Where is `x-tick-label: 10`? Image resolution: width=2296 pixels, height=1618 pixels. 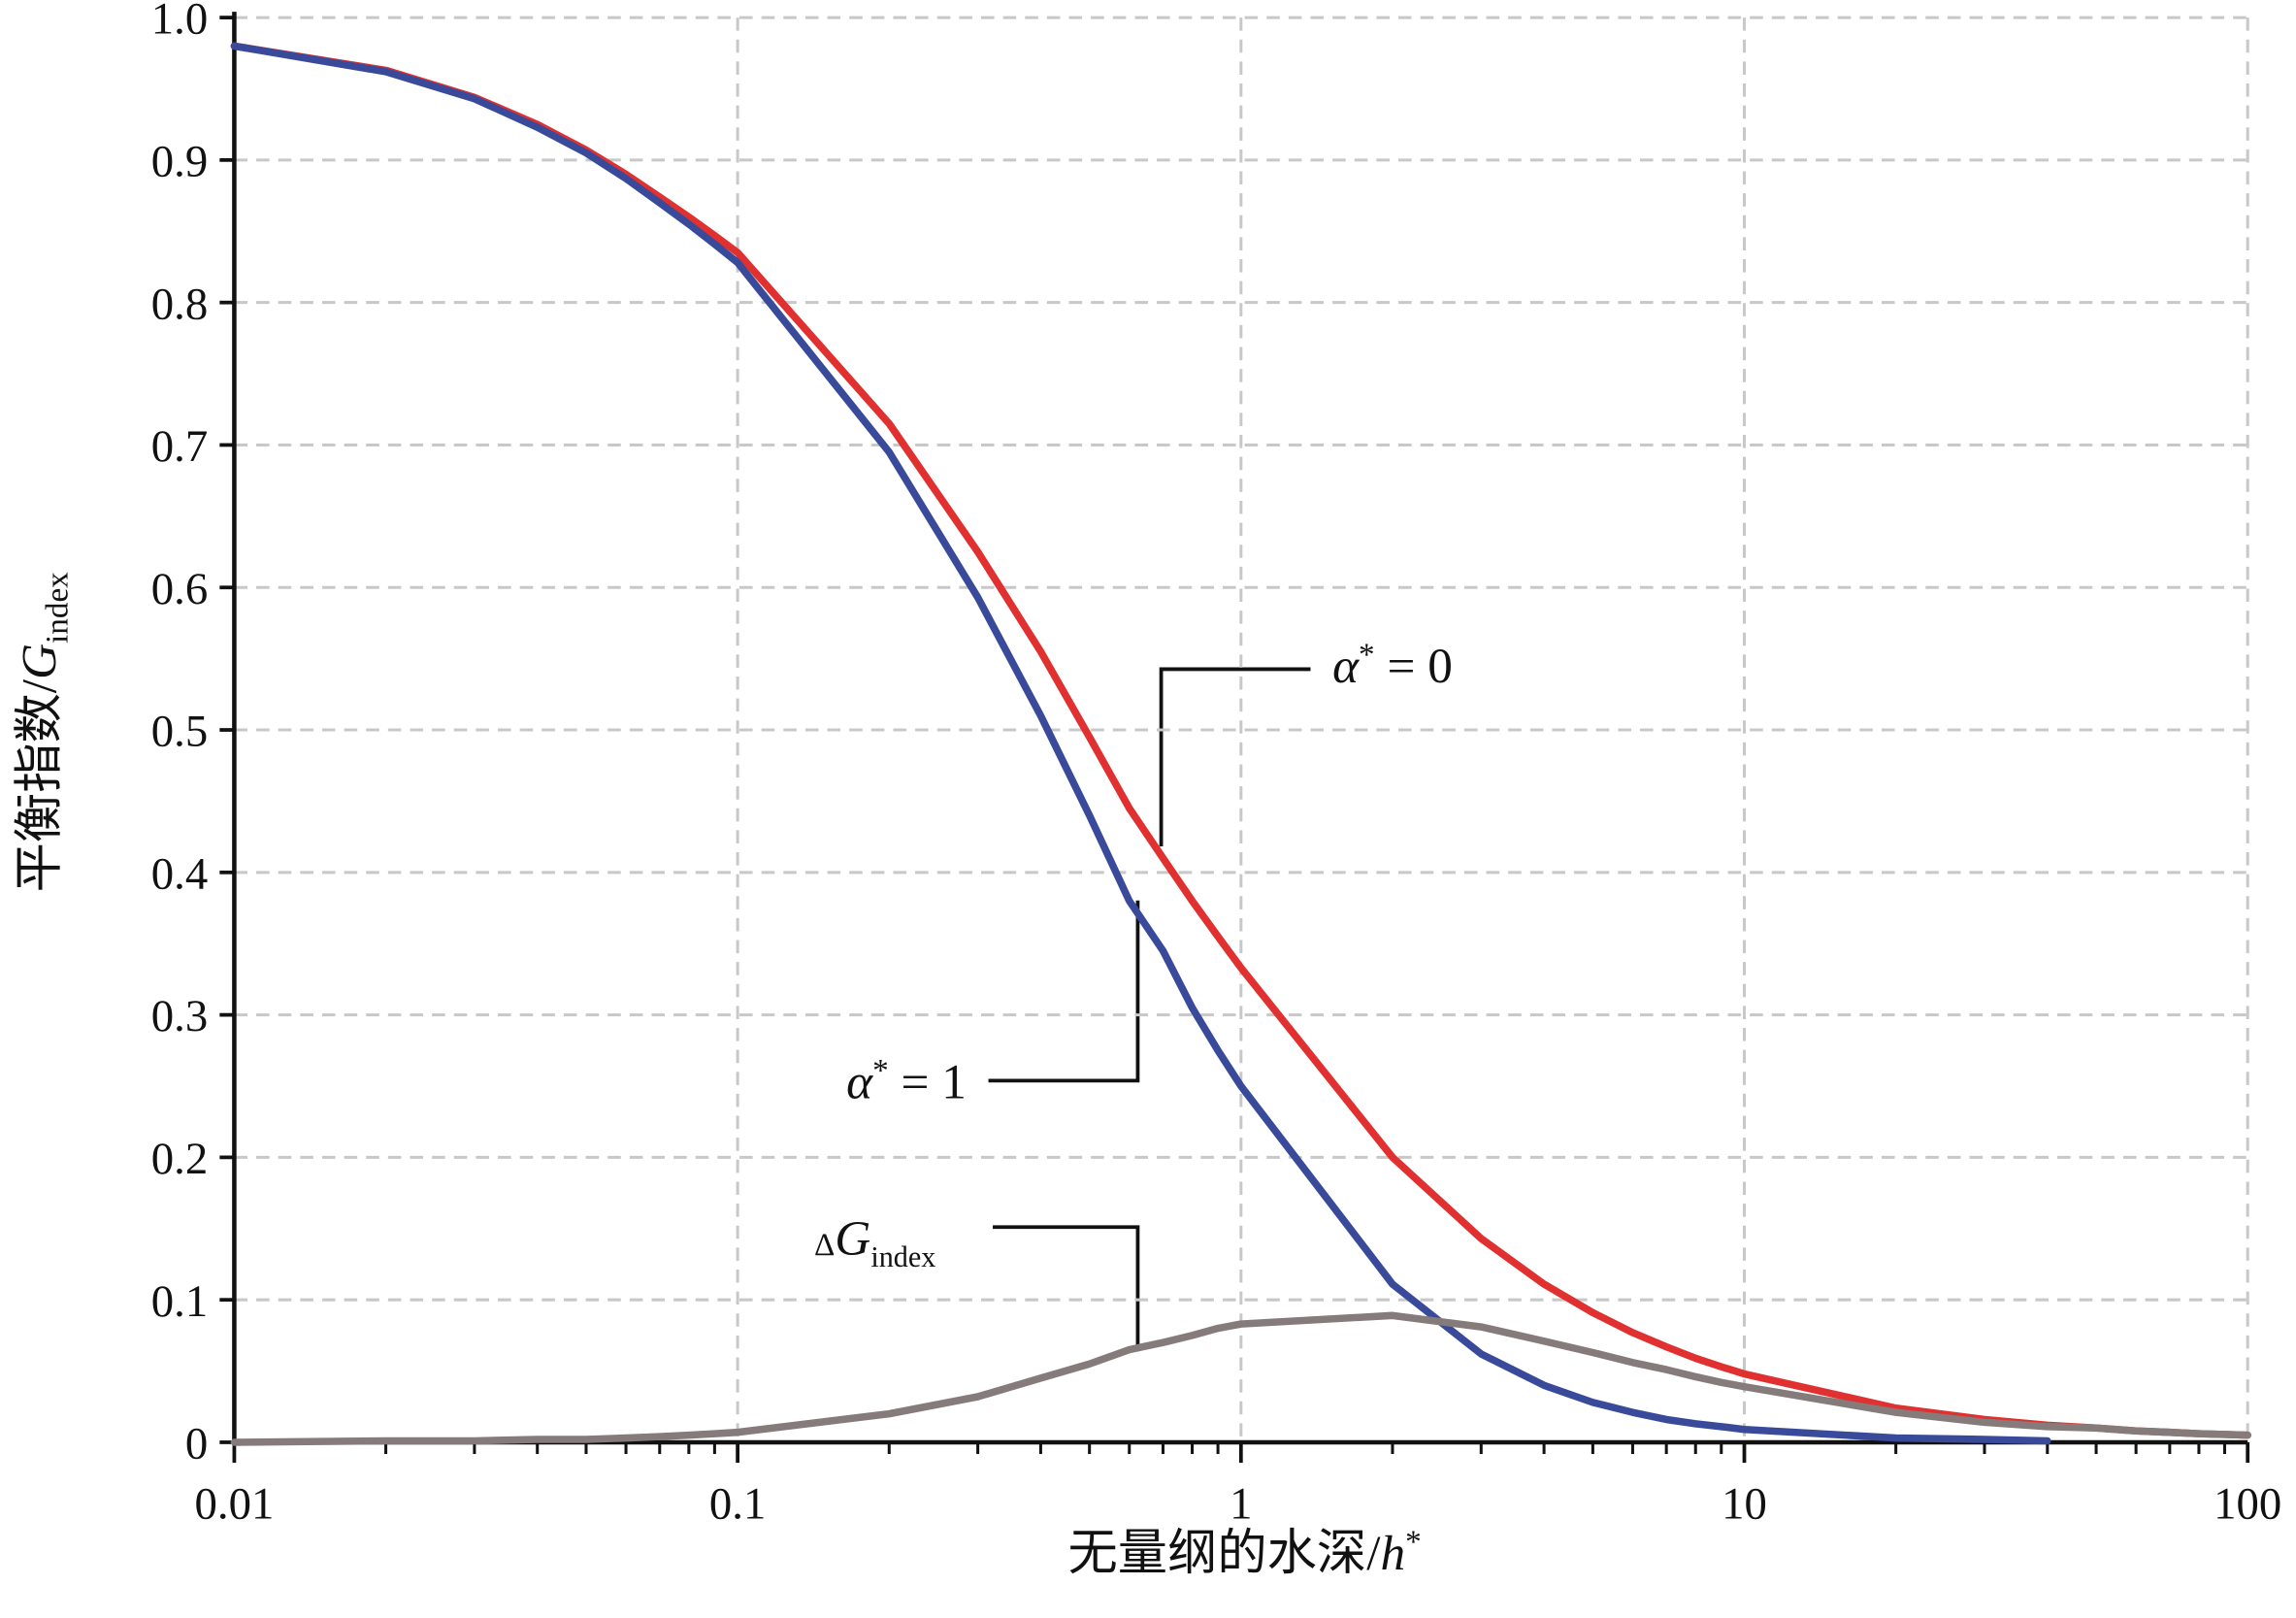
x-tick-label: 10 is located at coordinates (1744, 1503).